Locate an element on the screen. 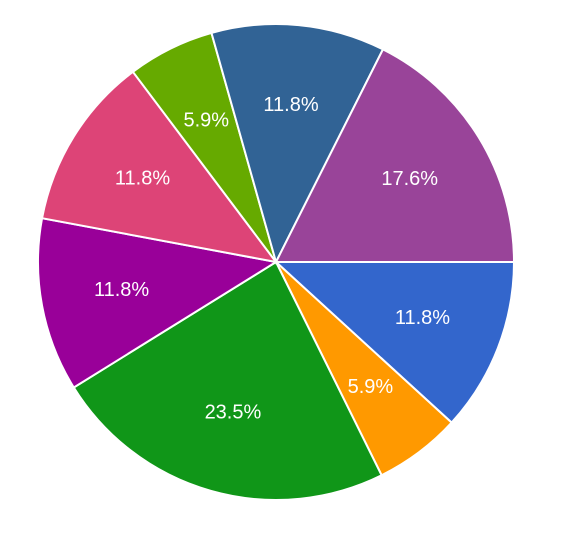  slice-label: 17.6% is located at coordinates (409, 179).